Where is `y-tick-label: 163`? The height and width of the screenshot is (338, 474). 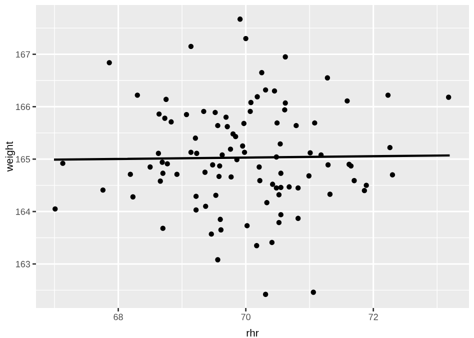 y-tick-label: 163 is located at coordinates (23, 264).